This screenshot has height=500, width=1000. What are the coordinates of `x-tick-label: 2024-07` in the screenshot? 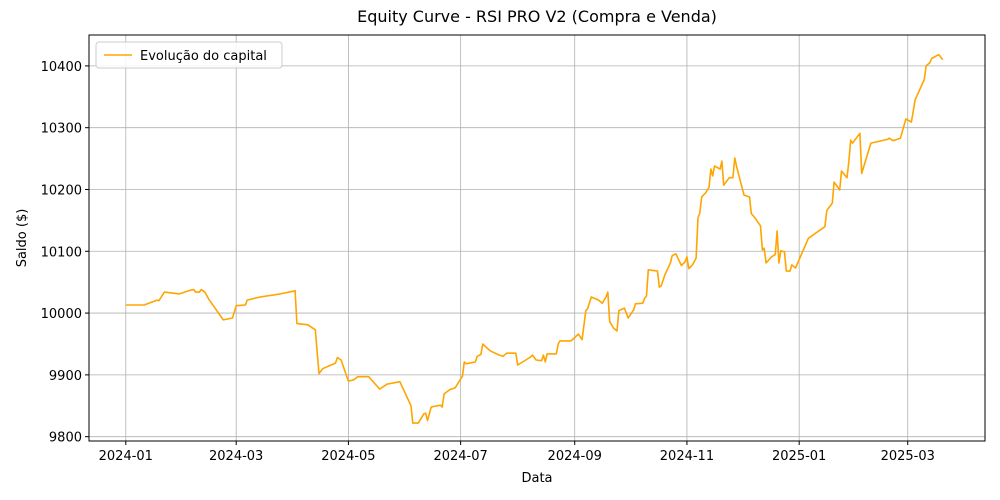 It's located at (460, 456).